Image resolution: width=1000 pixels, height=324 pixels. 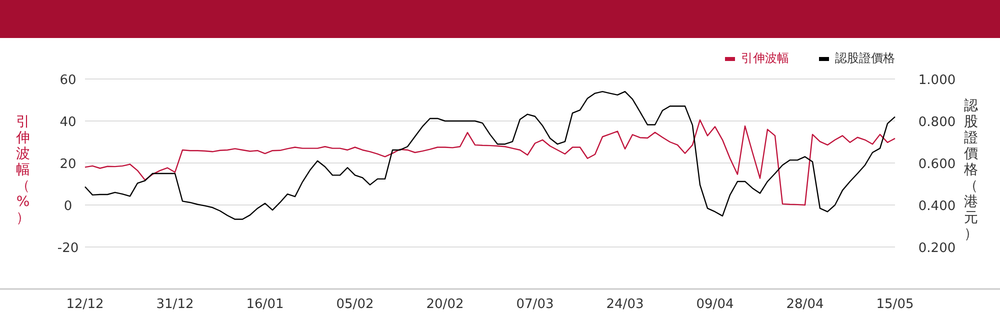 What do you see at coordinates (23, 170) in the screenshot?
I see `y-axis-title: 引伸波幅（%）` at bounding box center [23, 170].